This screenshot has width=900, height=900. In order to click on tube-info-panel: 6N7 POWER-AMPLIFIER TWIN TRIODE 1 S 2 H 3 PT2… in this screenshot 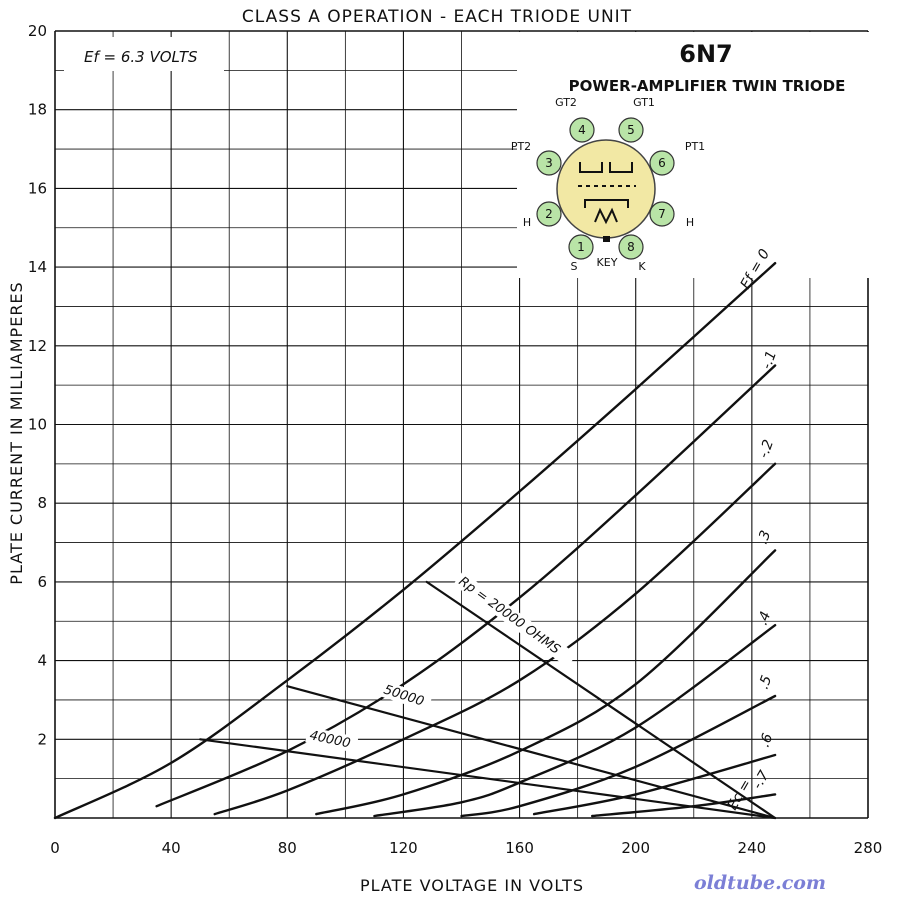, I will do `click(691, 155)`.